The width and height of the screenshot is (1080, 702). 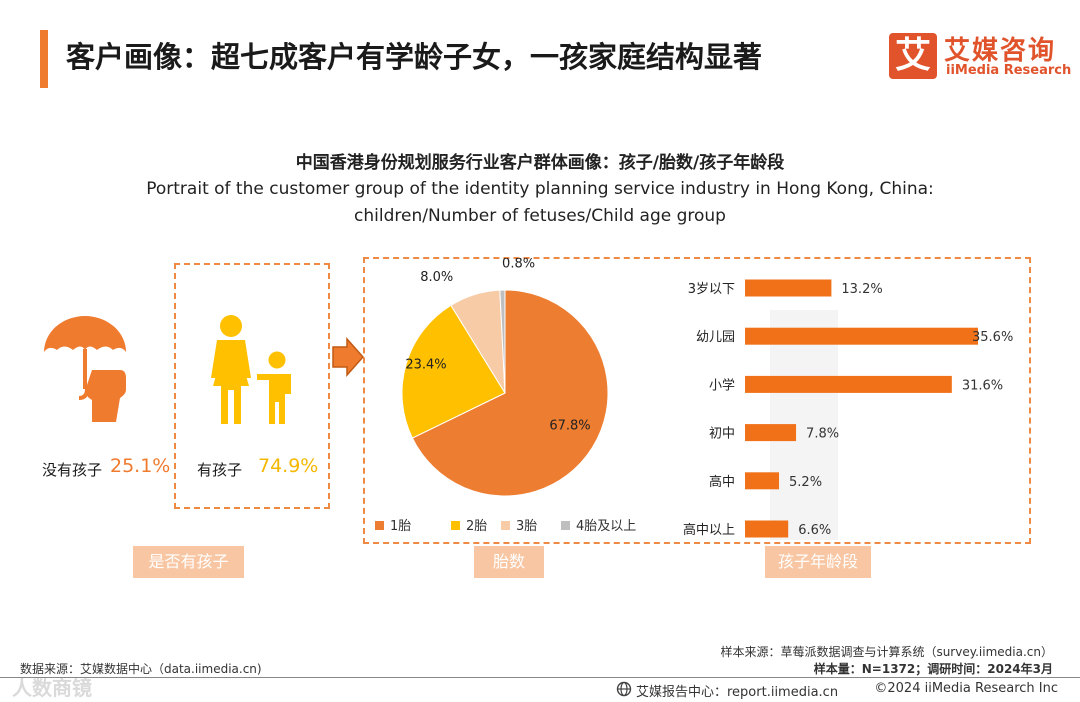 What do you see at coordinates (722, 482) in the screenshot?
I see `bar-category-label: 高中` at bounding box center [722, 482].